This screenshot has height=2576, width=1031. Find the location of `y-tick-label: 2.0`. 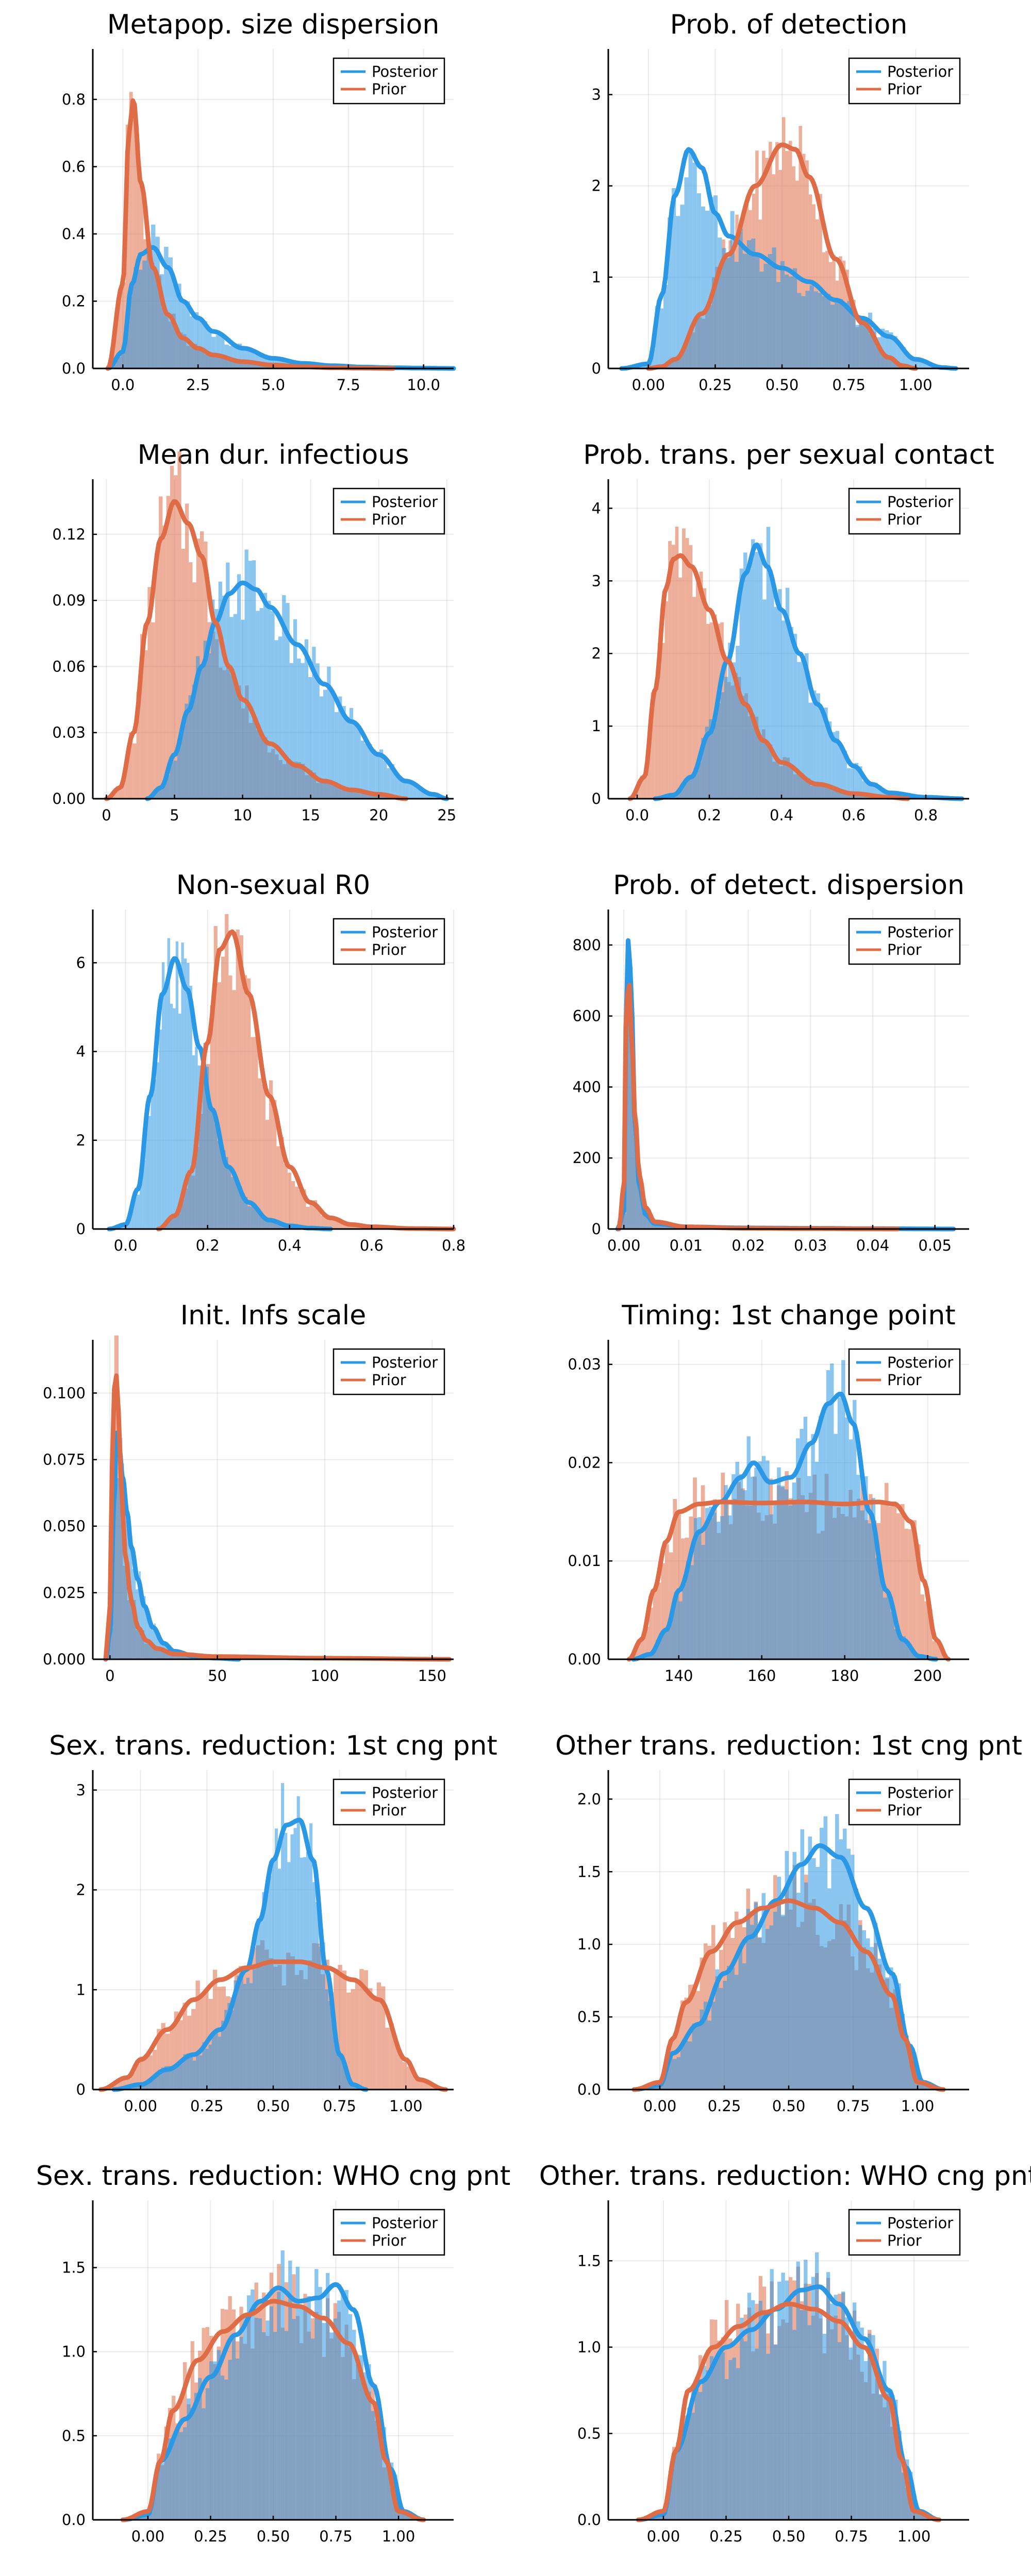

y-tick-label: 2.0 is located at coordinates (589, 1799).